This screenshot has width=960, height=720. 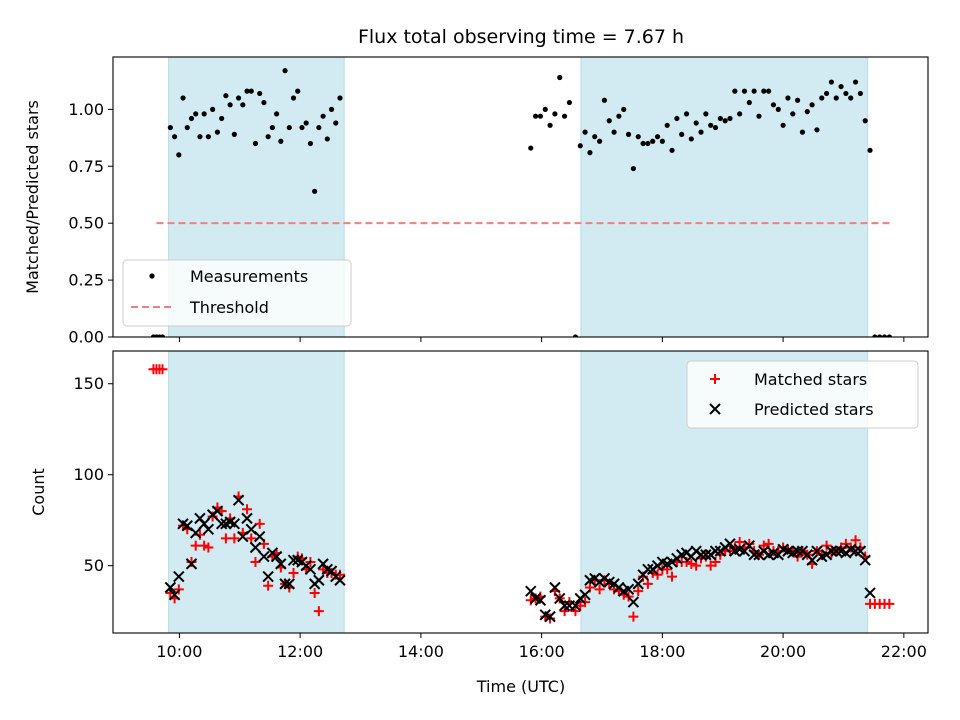 I want to click on y-tick-label: 150, so click(x=88, y=383).